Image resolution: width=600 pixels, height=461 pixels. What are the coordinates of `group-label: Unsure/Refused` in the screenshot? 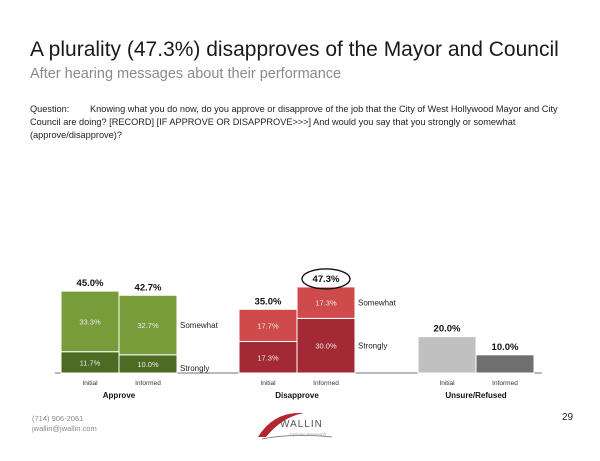 It's located at (475, 395).